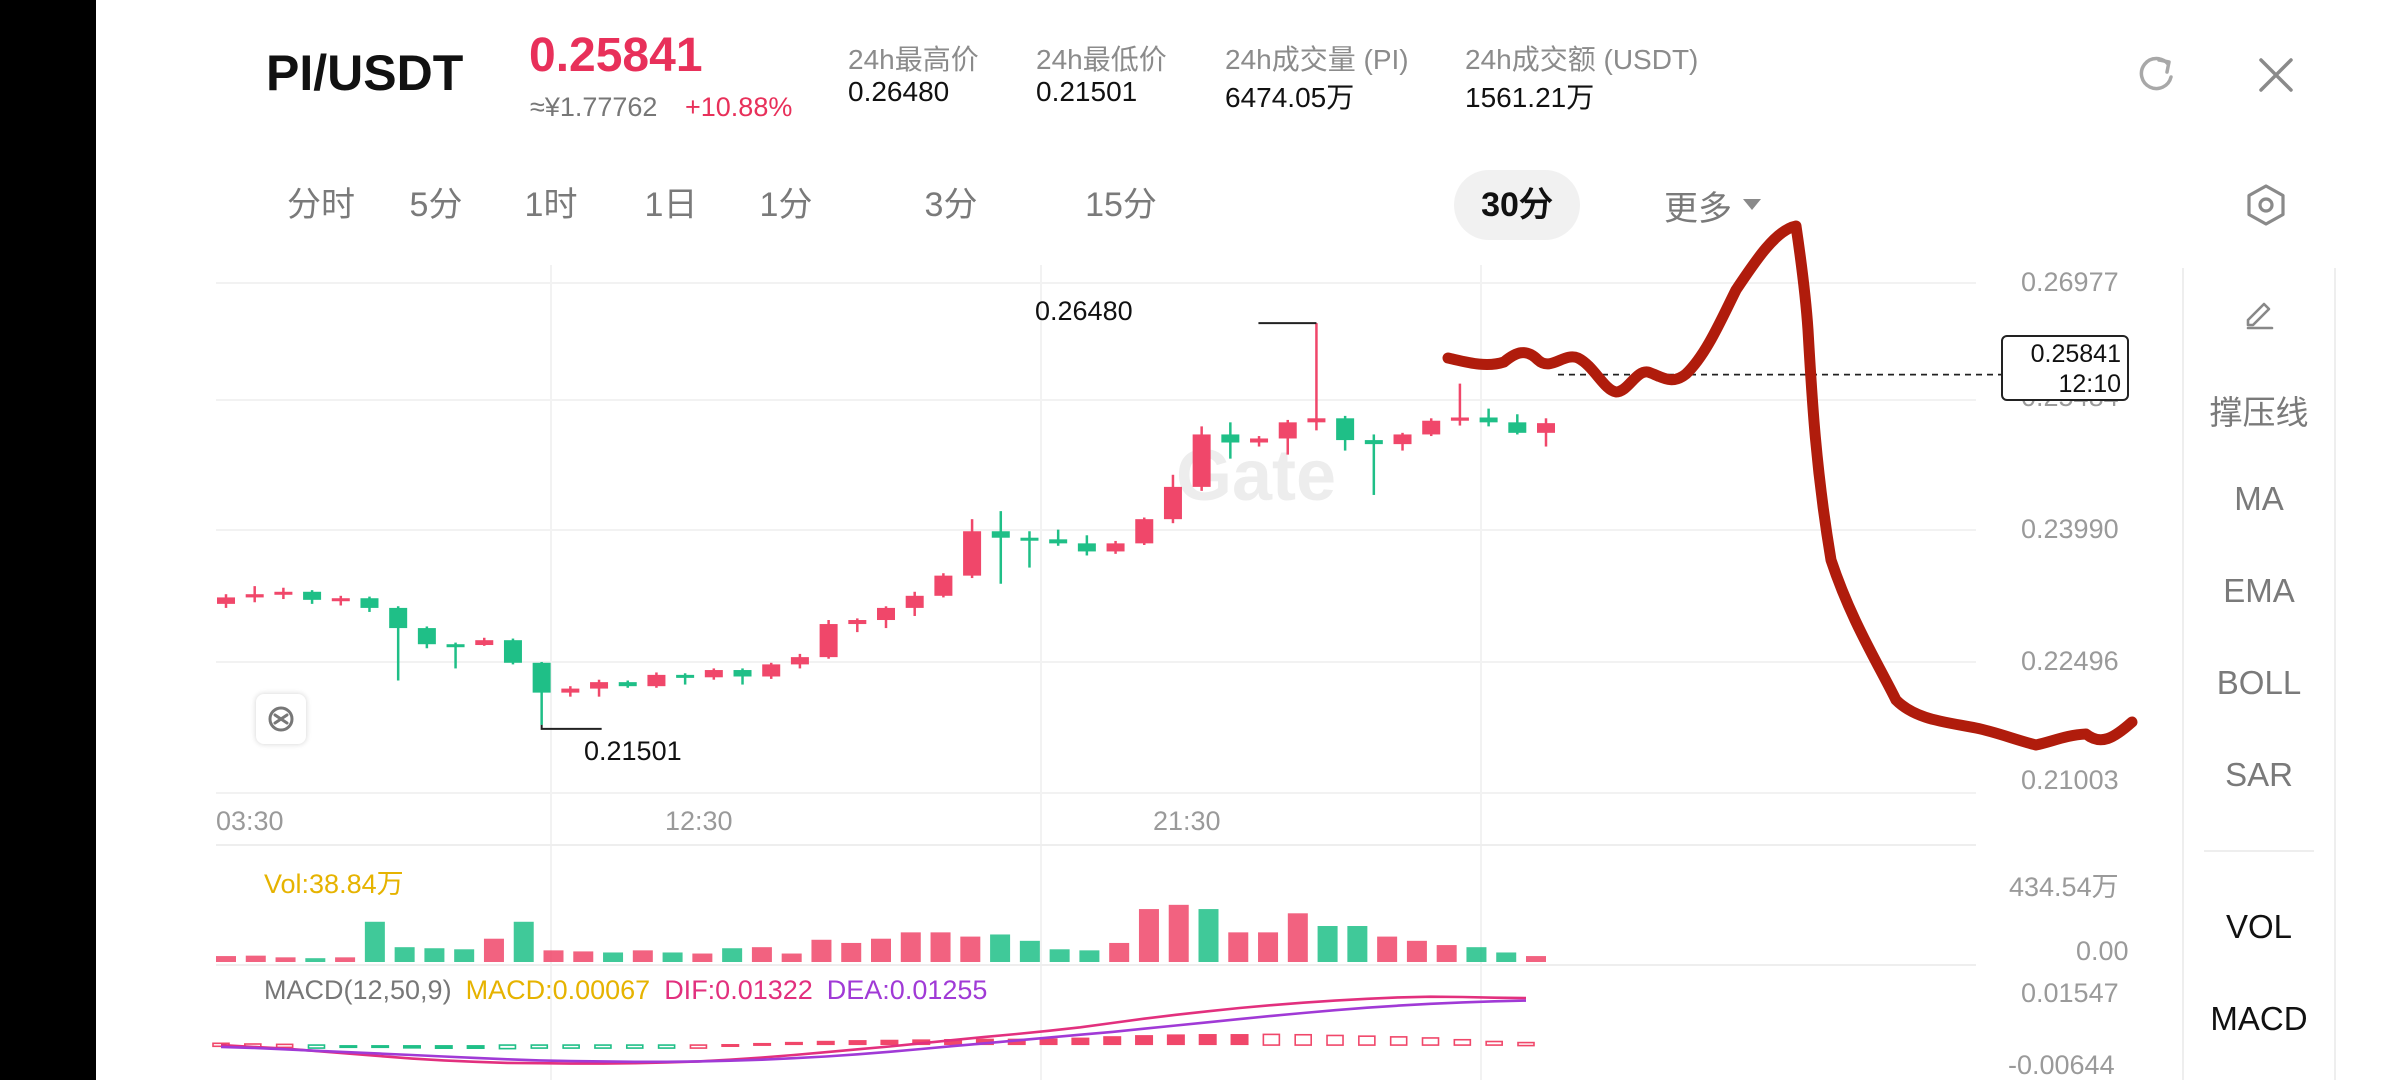 This screenshot has height=1080, width=2408. Describe the element at coordinates (558, 990) in the screenshot. I see `macd-value-label: MACD:0.00067` at that location.